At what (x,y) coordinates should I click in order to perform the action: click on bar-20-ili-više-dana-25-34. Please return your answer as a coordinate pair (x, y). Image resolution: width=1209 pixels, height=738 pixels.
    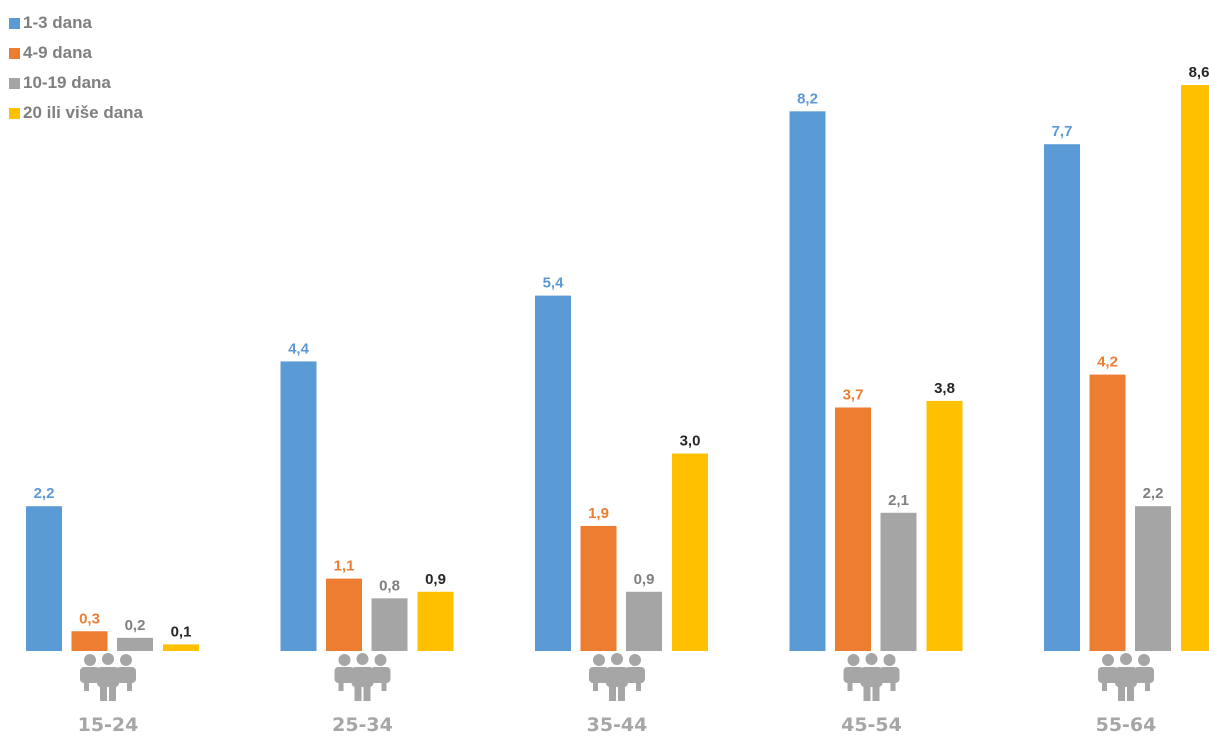
    Looking at the image, I should click on (435, 621).